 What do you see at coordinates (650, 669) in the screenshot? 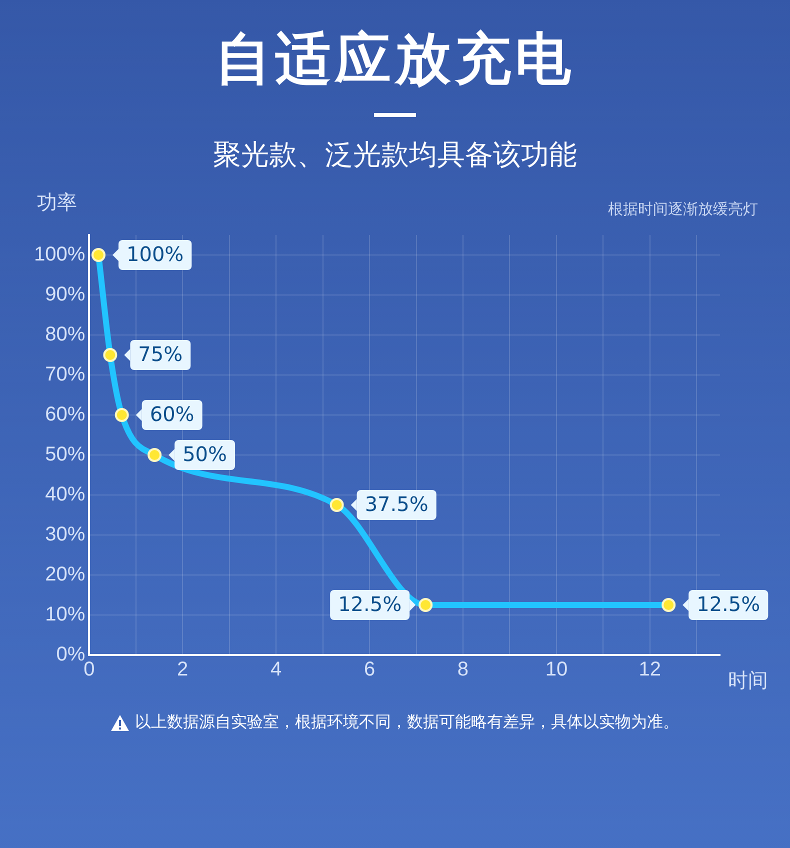
I see `x-tick-label: 12` at bounding box center [650, 669].